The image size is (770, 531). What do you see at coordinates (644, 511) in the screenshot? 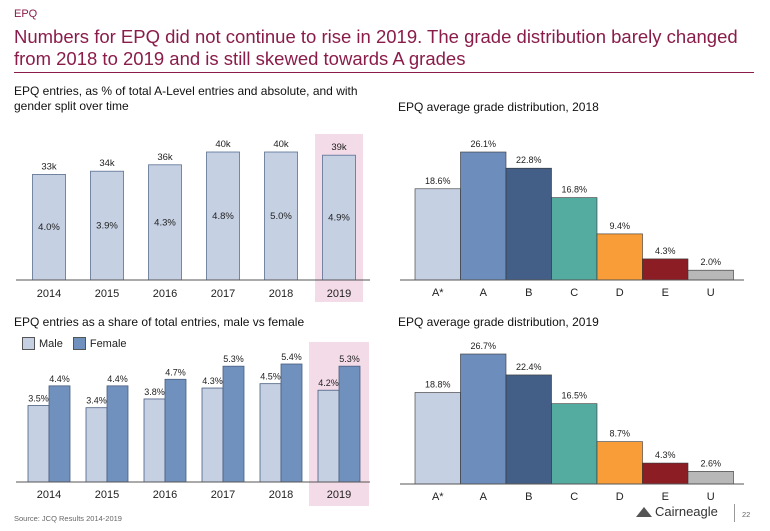
I see `mountain-logo-icon` at bounding box center [644, 511].